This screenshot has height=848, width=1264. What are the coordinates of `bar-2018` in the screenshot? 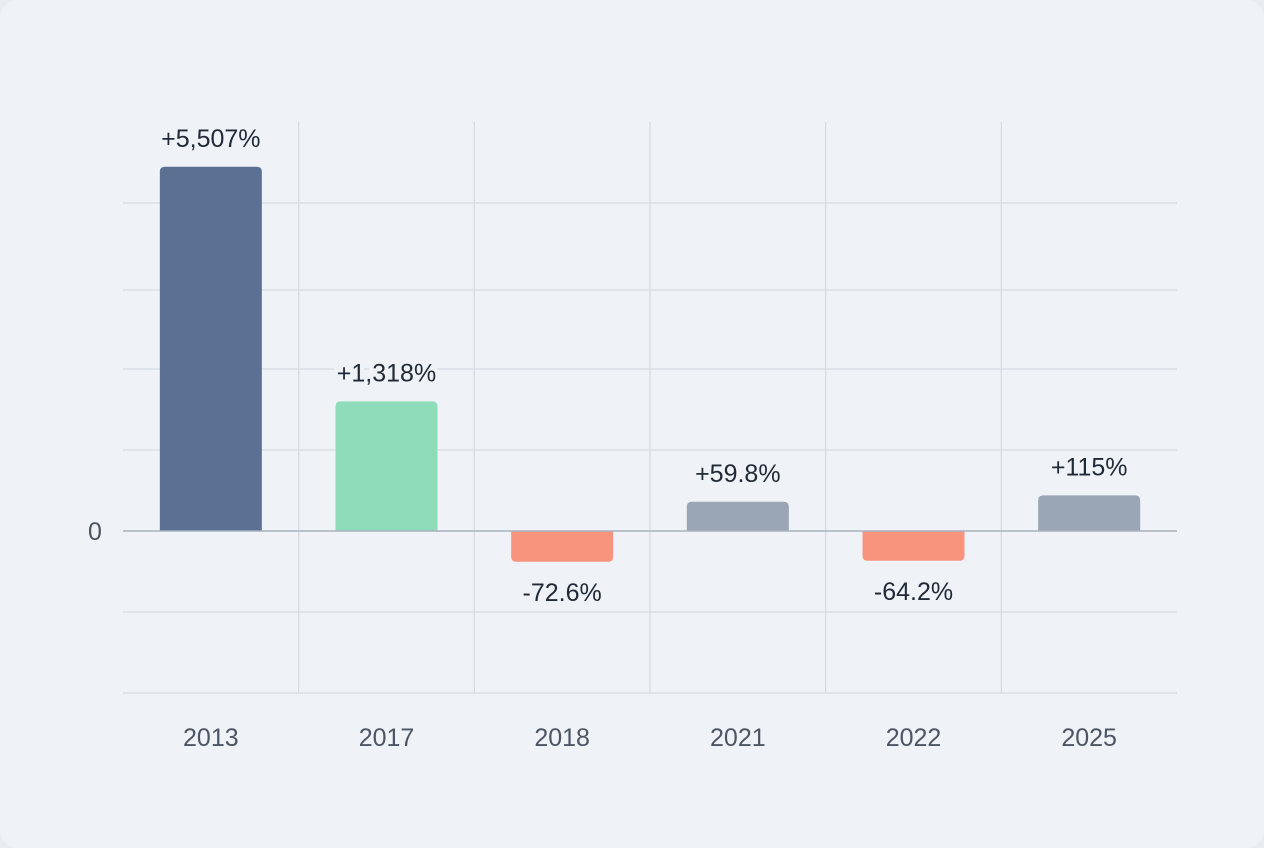 It's located at (562, 546).